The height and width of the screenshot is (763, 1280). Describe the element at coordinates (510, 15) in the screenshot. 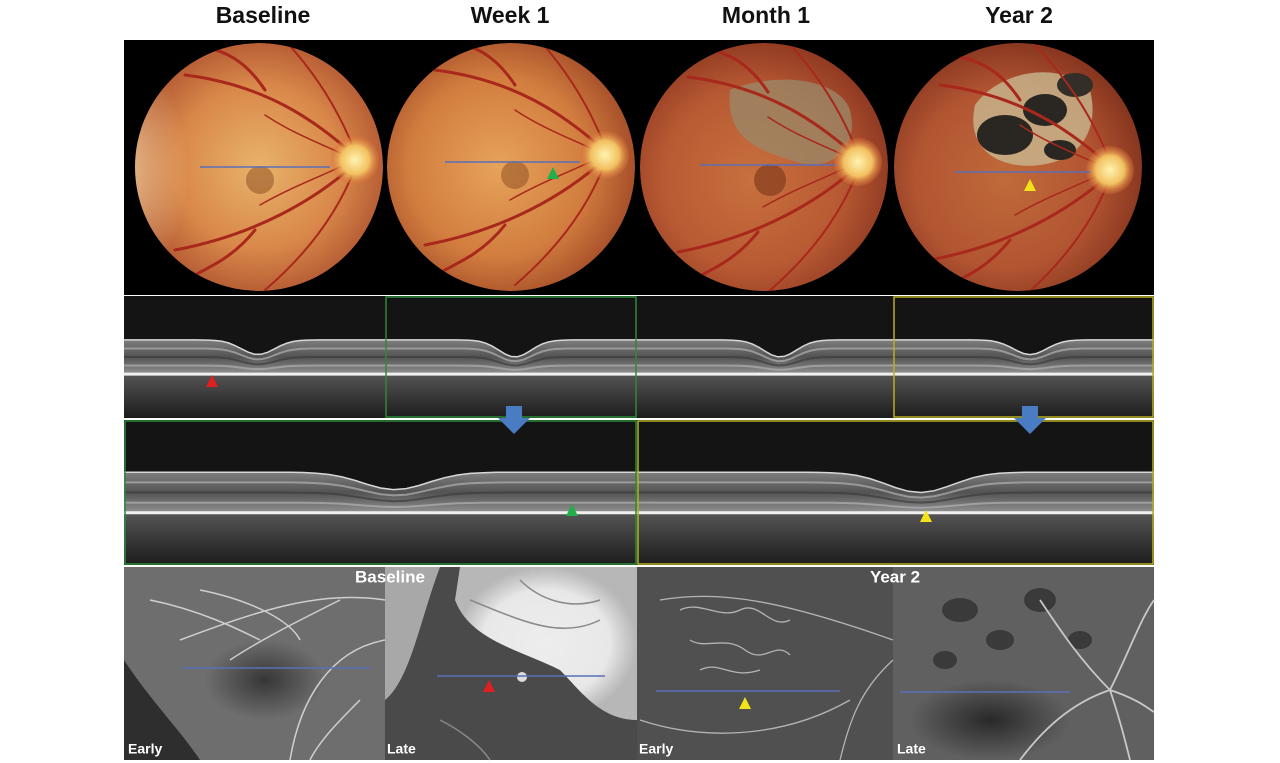

I see `column-header: Week 1` at that location.